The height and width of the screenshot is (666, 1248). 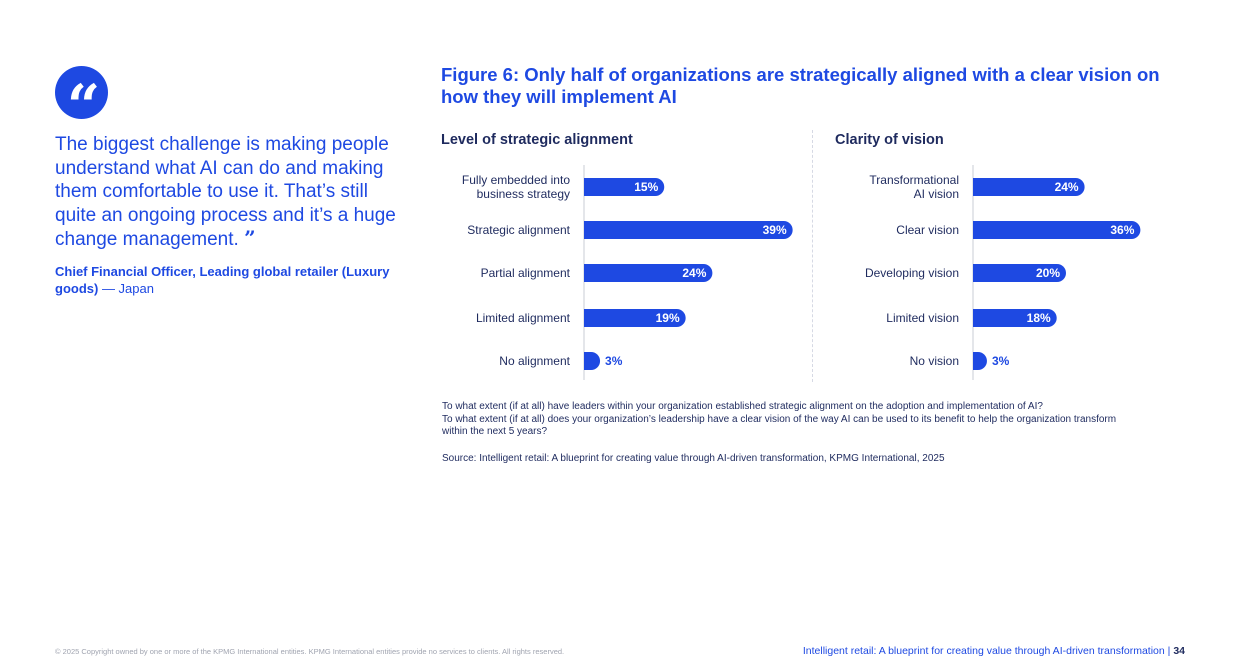 I want to click on category-label-0-2: Partial alignment, so click(x=526, y=273).